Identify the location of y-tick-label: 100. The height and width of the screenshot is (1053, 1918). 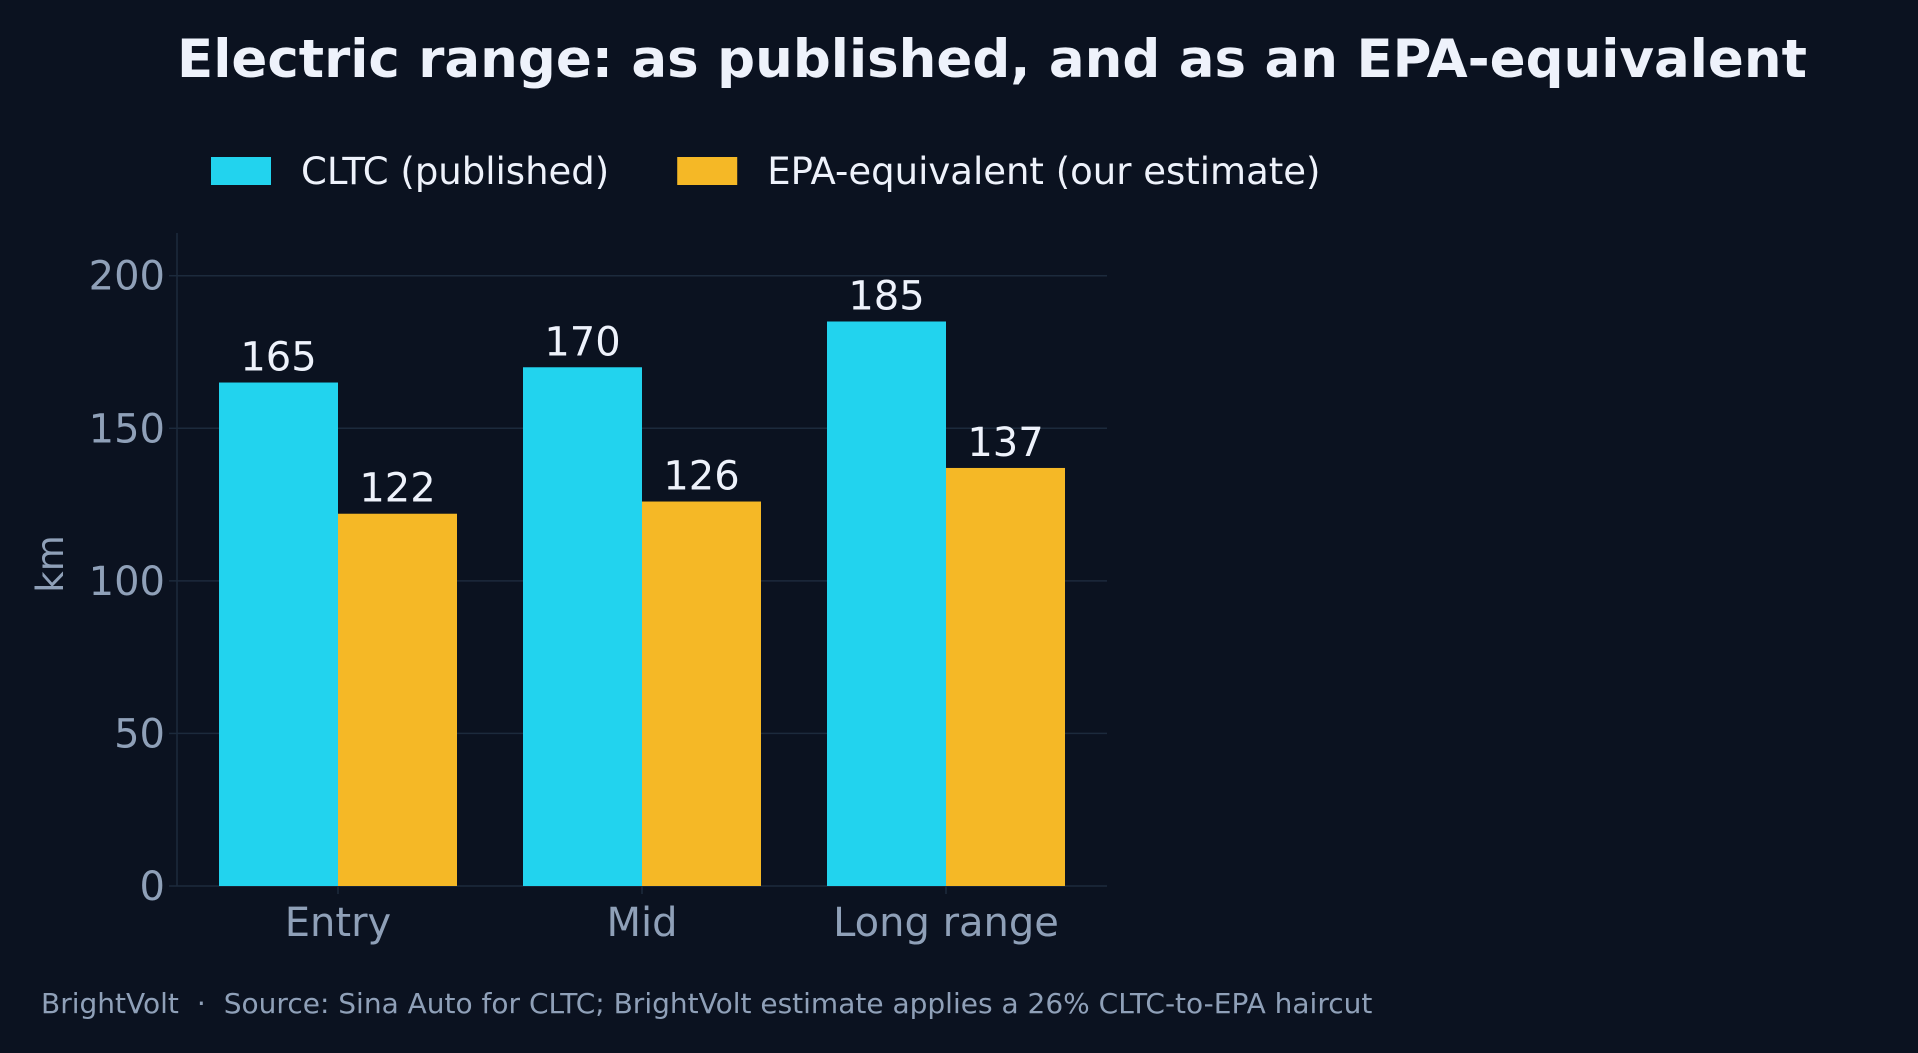
(127, 582).